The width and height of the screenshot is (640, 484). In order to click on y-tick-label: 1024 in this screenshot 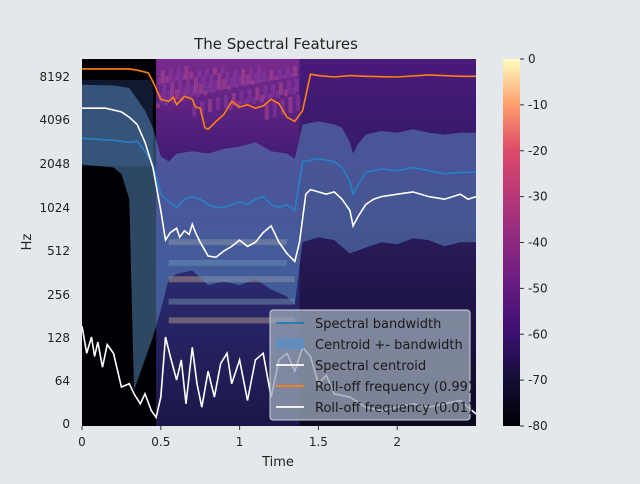, I will do `click(54, 208)`.